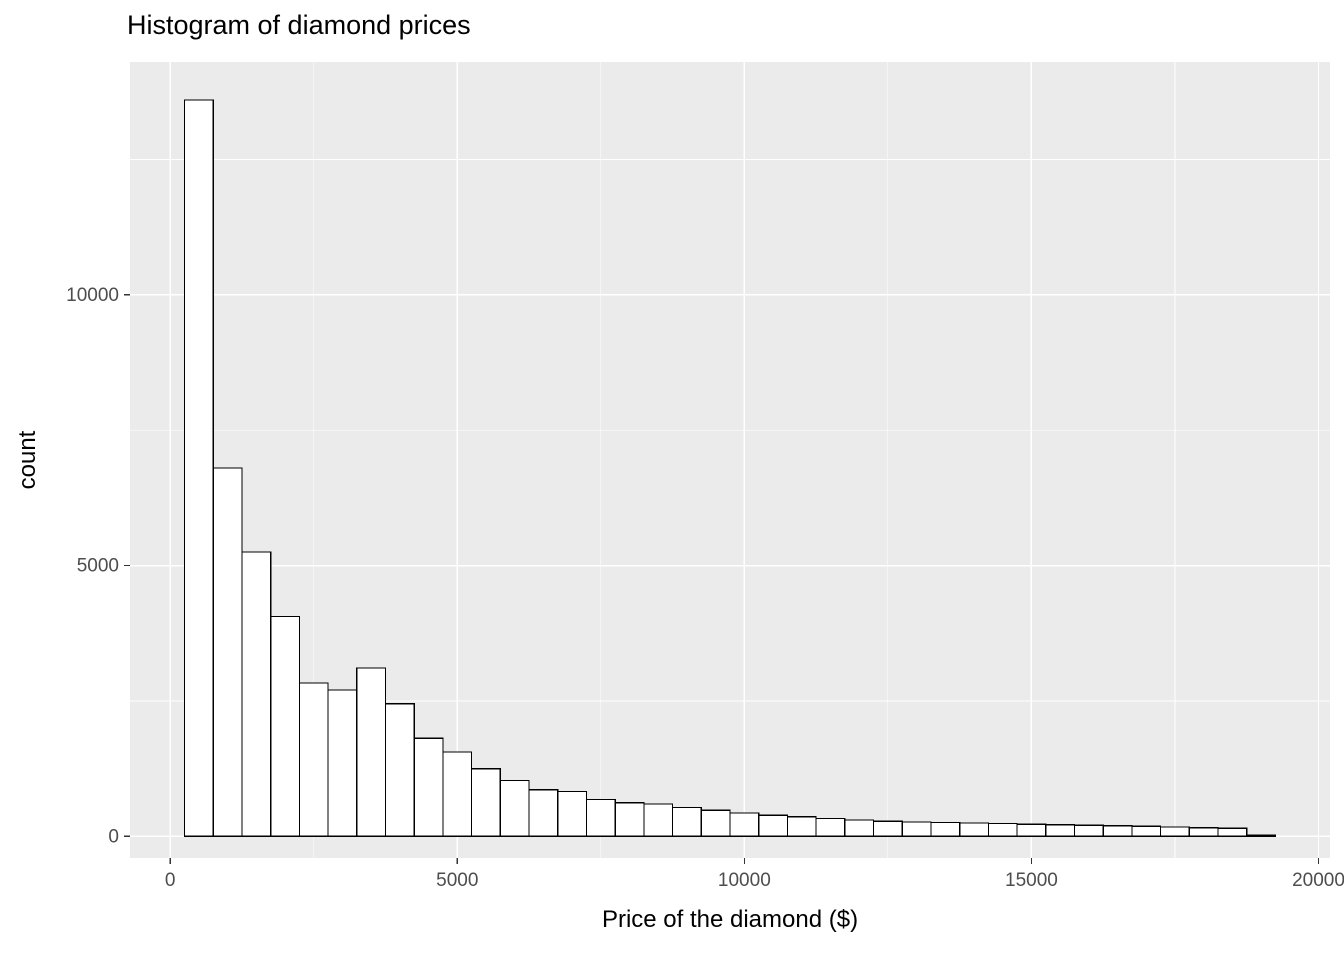 Image resolution: width=1344 pixels, height=960 pixels. I want to click on x-tick-label: 20000, so click(1318, 880).